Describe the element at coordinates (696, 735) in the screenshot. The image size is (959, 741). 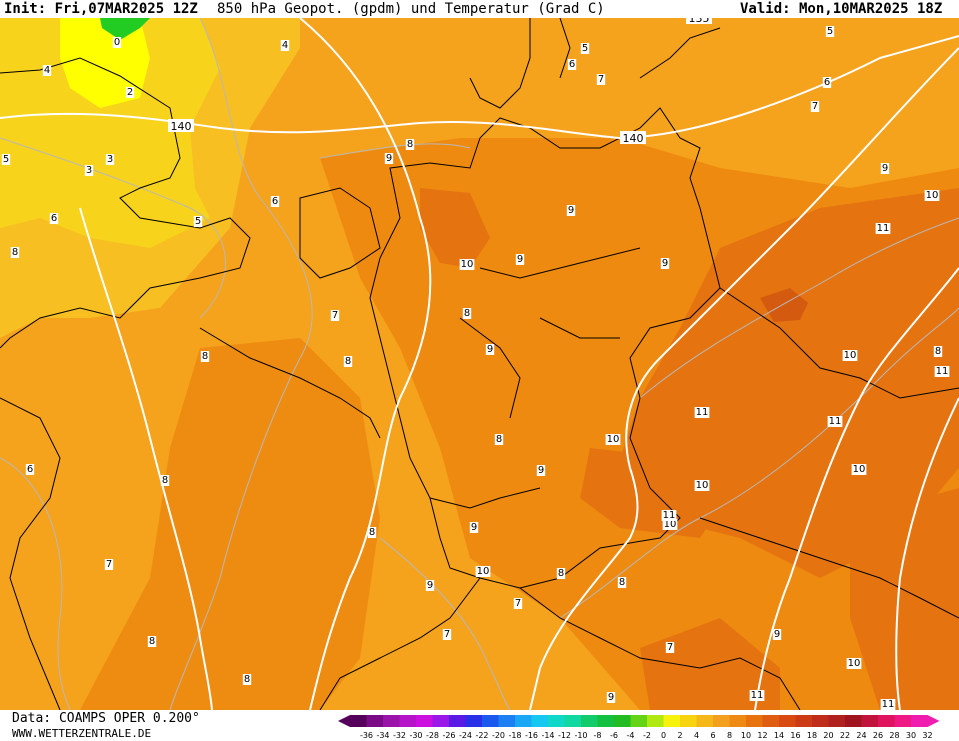
I see `legend-tick-label: 4` at that location.